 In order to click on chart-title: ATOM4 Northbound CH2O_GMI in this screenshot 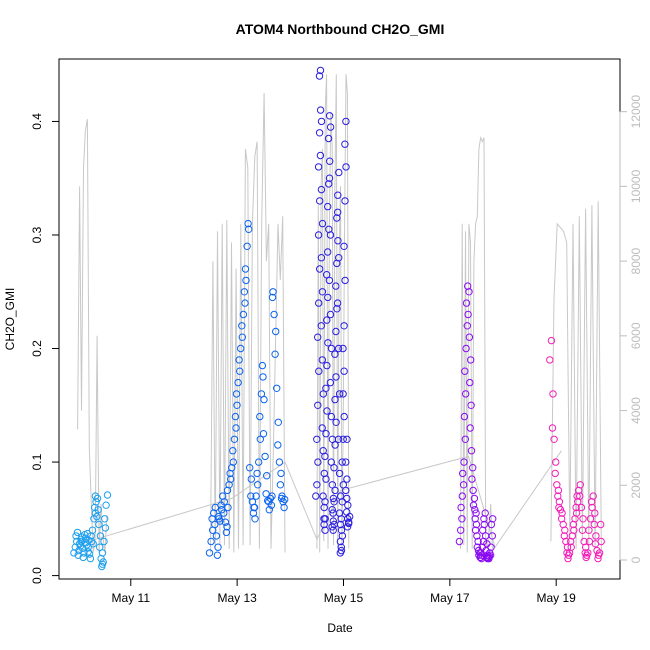, I will do `click(340, 29)`.